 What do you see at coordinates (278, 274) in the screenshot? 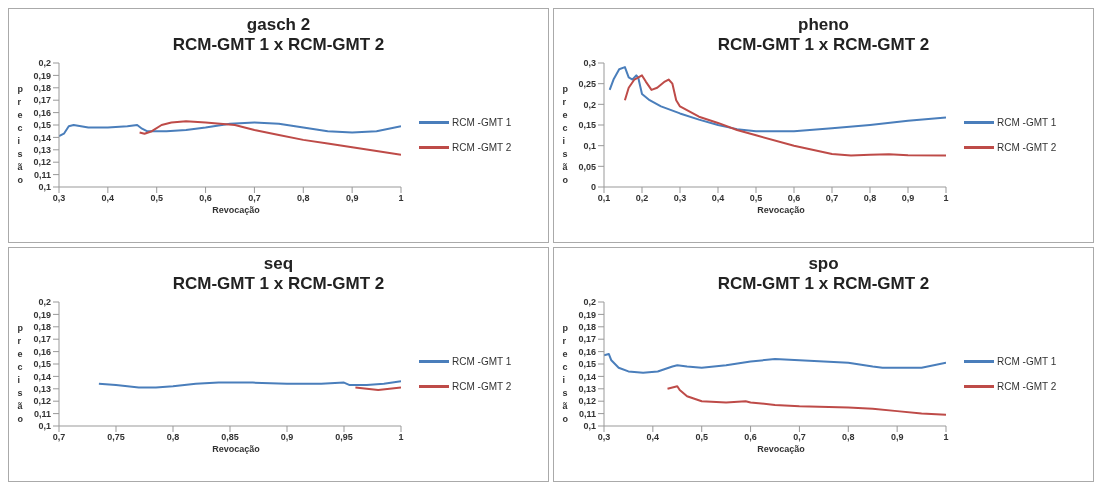
I see `chart-title: seq RCM-GMT 1 x RCM-GMT 2` at bounding box center [278, 274].